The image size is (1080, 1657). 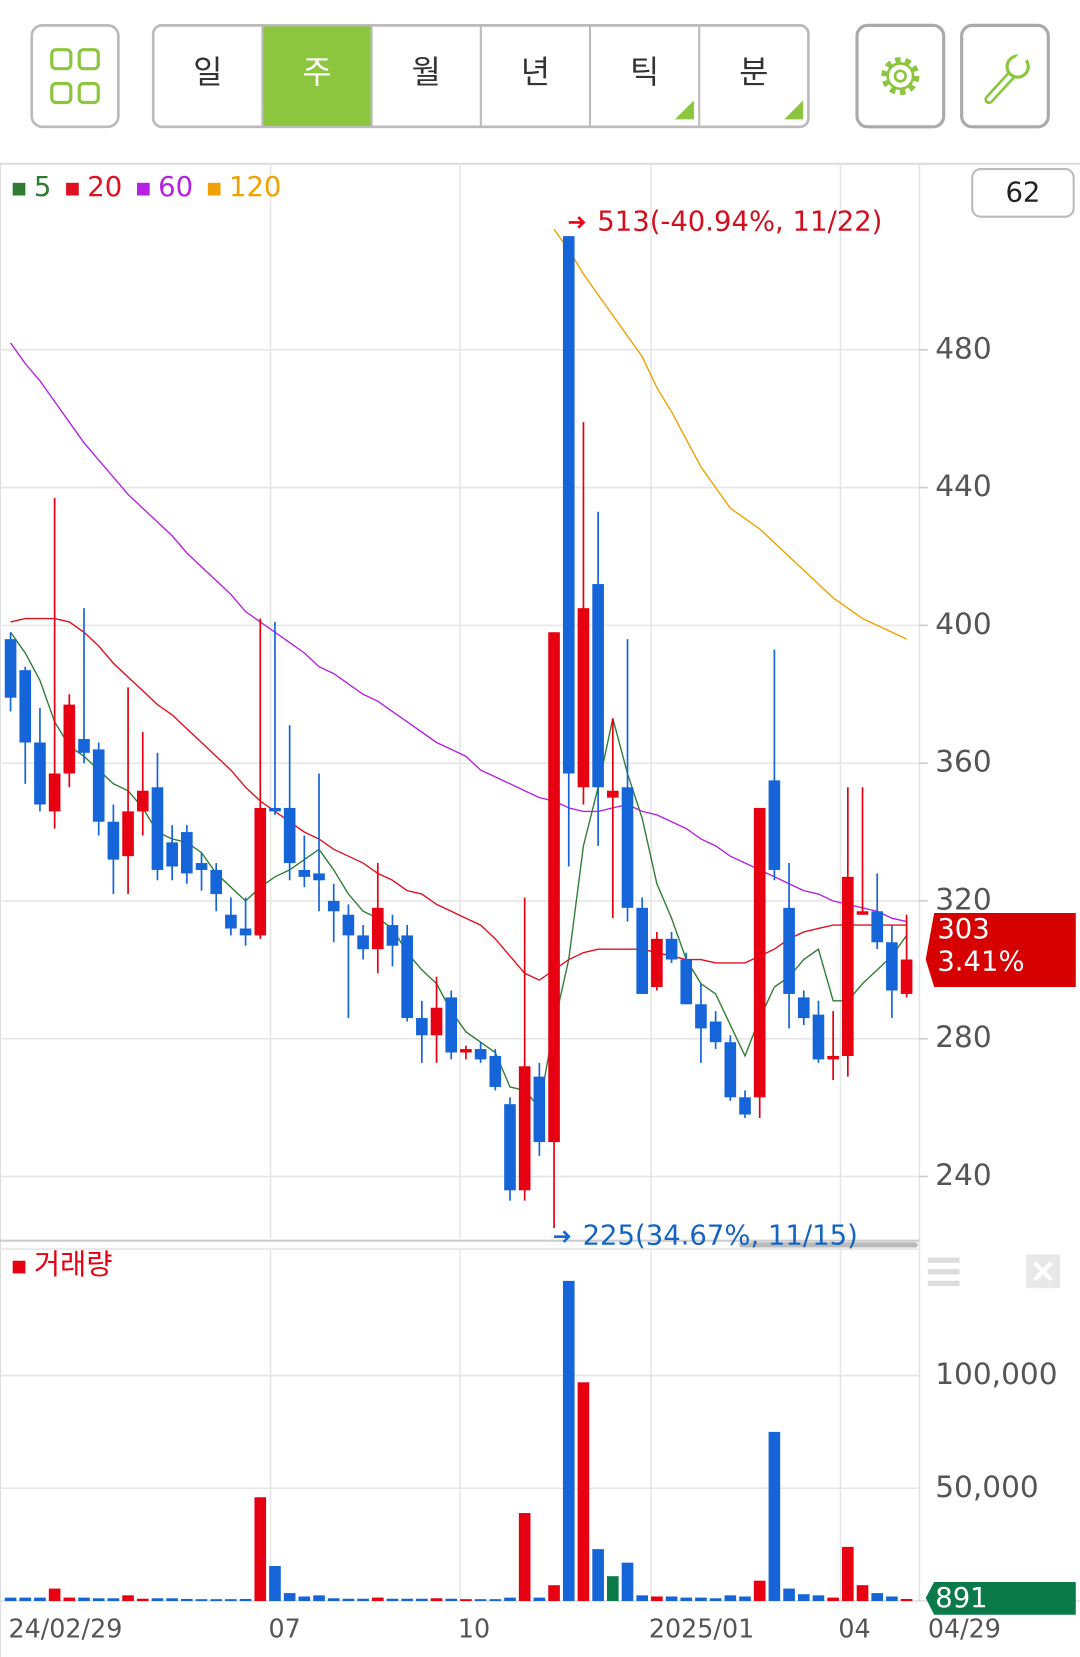 I want to click on gear-icon, so click(x=900, y=76).